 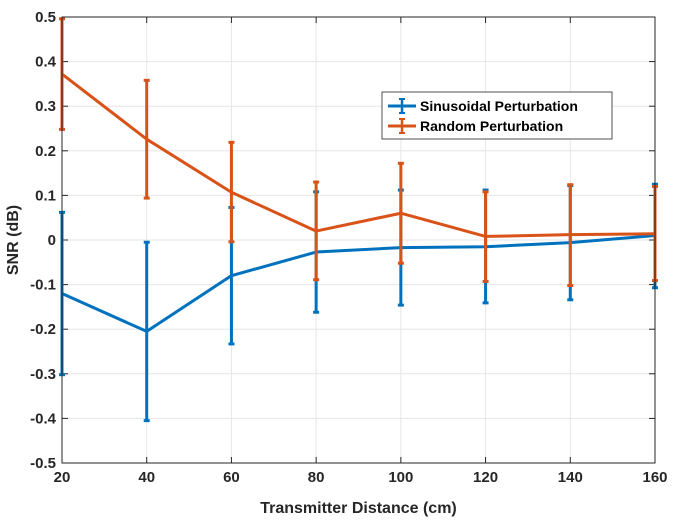 I want to click on legend-label-0: Sinusoidal Perturbation, so click(x=499, y=106).